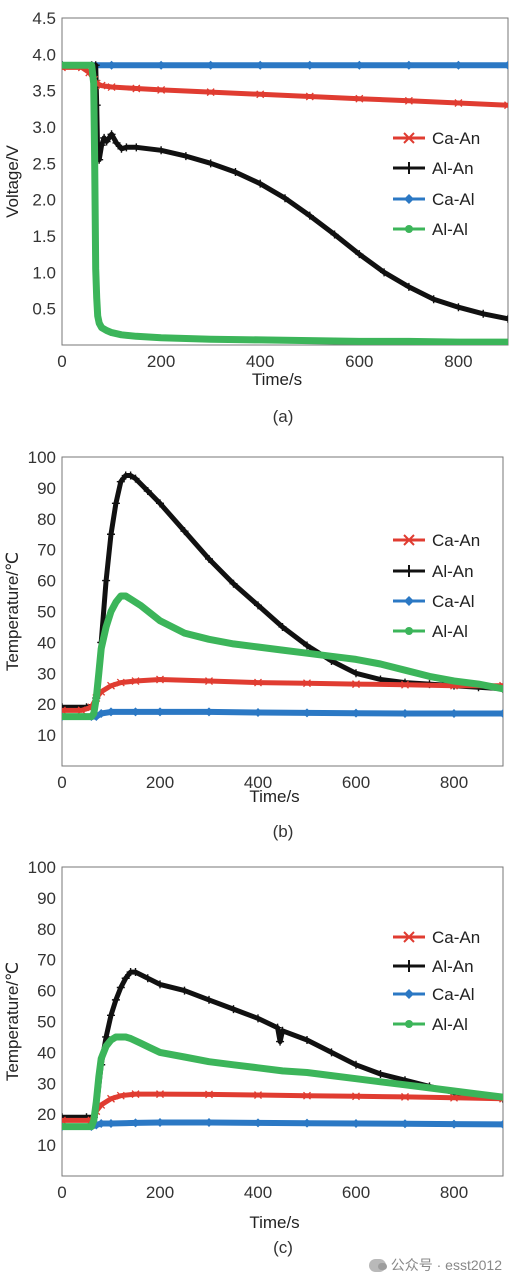  I want to click on y-tick-label: 70, so click(46, 960).